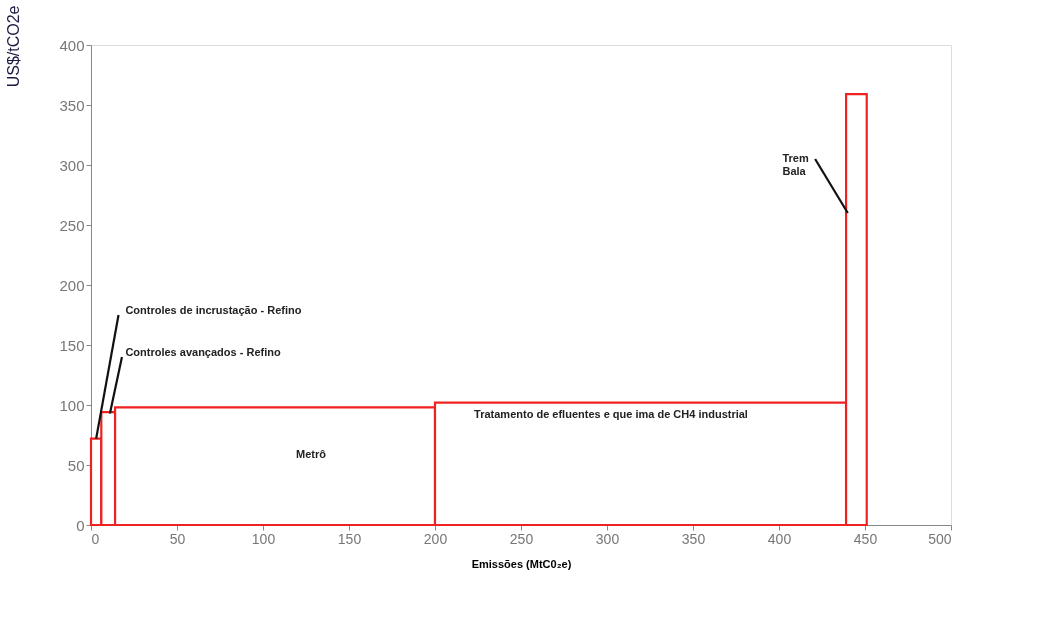 Image resolution: width=1057 pixels, height=628 pixels. Describe the element at coordinates (263, 538) in the screenshot. I see `x-tick-label: 100` at that location.